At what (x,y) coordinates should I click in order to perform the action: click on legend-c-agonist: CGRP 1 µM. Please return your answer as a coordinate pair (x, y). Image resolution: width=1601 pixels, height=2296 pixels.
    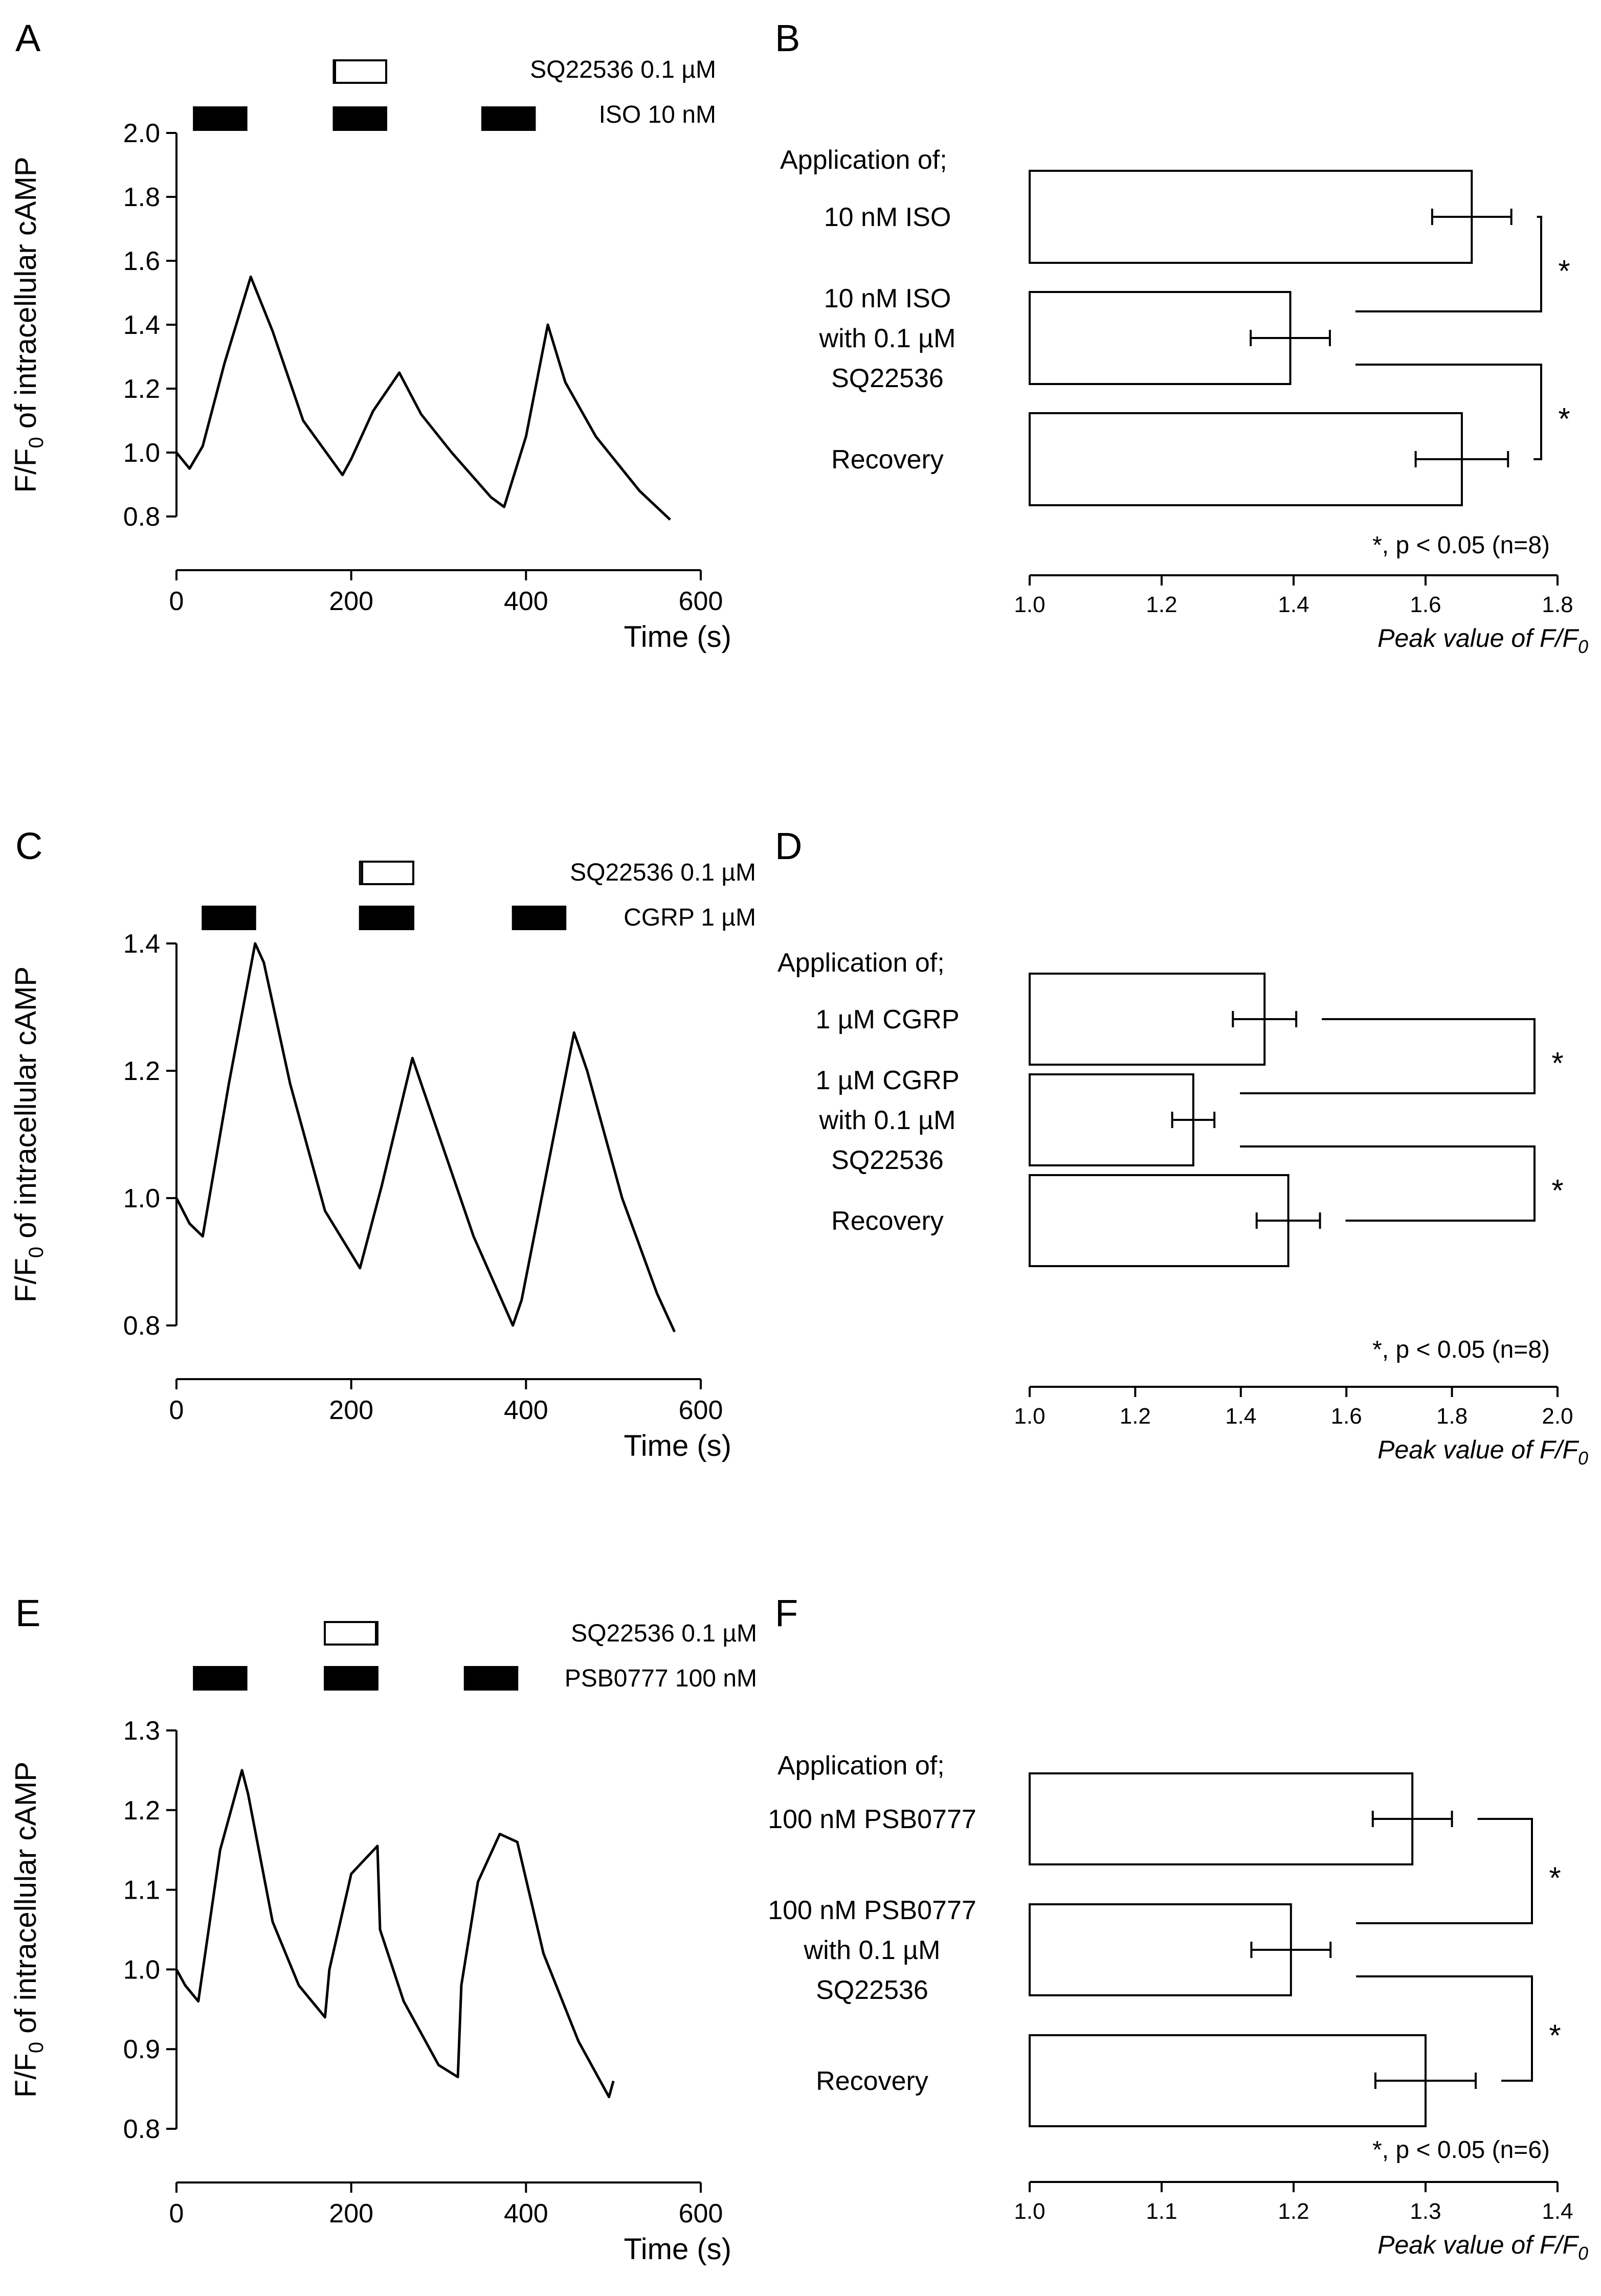
    Looking at the image, I should click on (690, 918).